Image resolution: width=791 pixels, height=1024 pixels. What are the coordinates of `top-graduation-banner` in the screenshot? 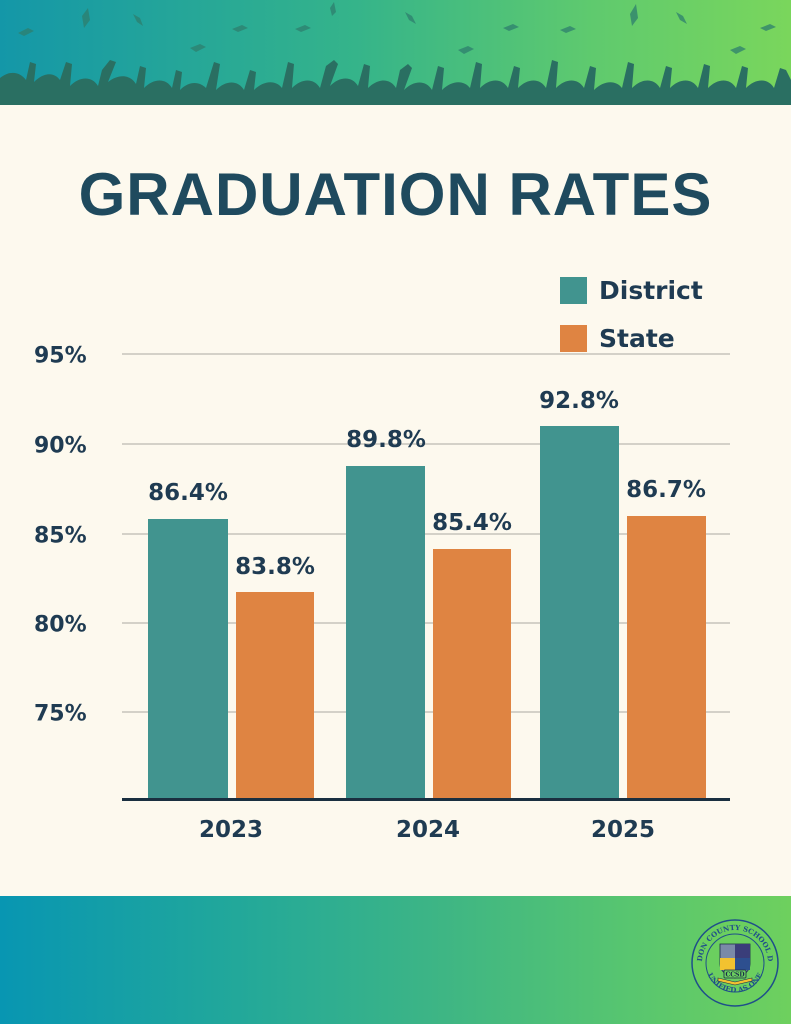 It's located at (395, 52).